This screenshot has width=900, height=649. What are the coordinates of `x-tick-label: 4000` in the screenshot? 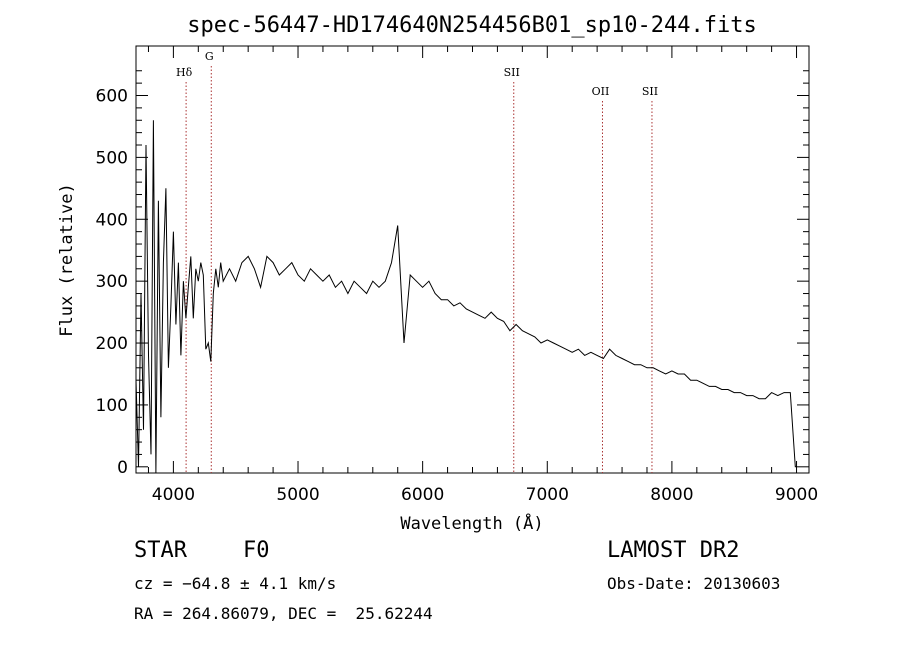 It's located at (173, 495).